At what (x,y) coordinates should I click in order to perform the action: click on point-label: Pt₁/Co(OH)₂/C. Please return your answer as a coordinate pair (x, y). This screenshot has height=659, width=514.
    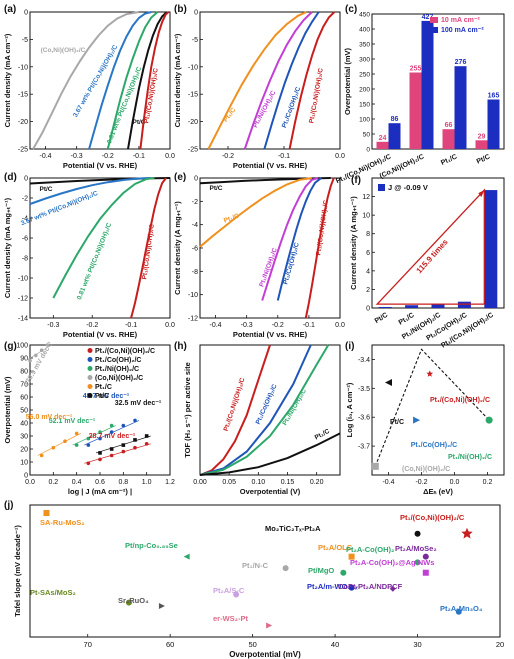
    Looking at the image, I should click on (434, 445).